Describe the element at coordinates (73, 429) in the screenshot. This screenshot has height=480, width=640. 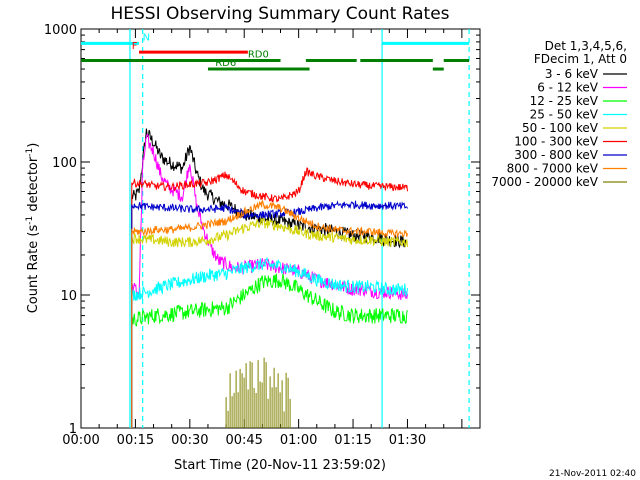
I see `y-tick-label: 1` at that location.